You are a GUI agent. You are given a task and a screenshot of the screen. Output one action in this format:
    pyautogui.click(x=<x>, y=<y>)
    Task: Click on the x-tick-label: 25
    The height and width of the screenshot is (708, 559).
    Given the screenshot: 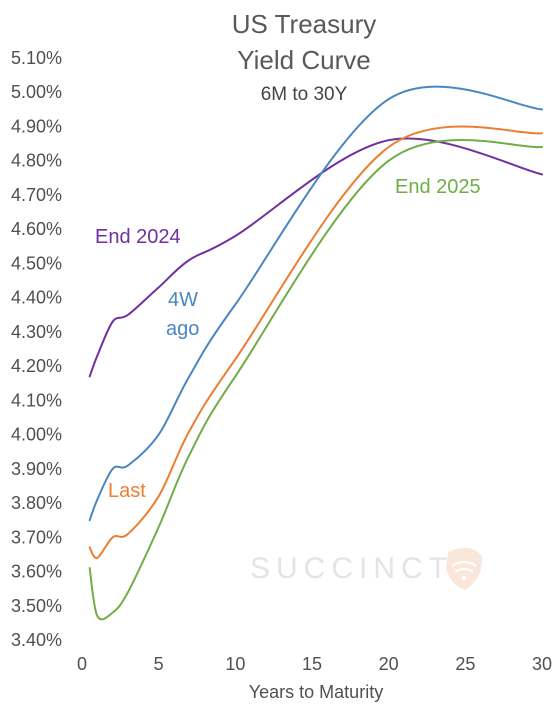 What is the action you would take?
    pyautogui.click(x=465, y=664)
    